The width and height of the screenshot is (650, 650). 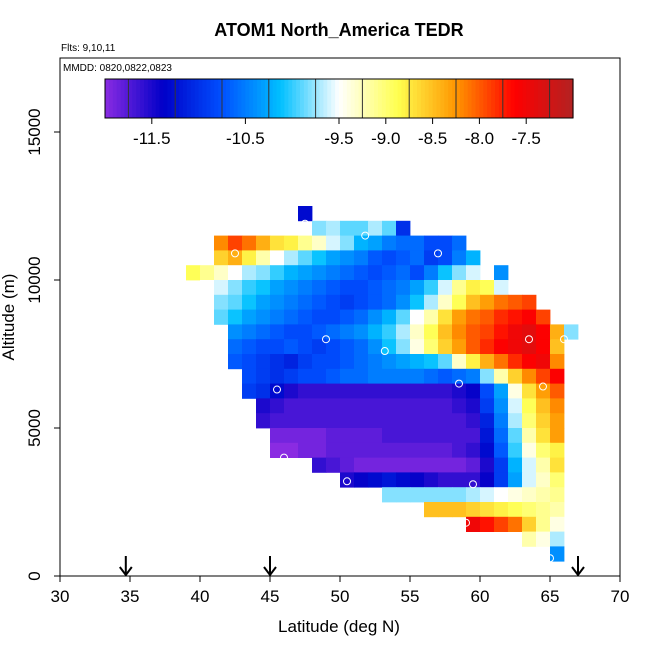 What do you see at coordinates (352, 566) in the screenshot?
I see `flight-markers` at bounding box center [352, 566].